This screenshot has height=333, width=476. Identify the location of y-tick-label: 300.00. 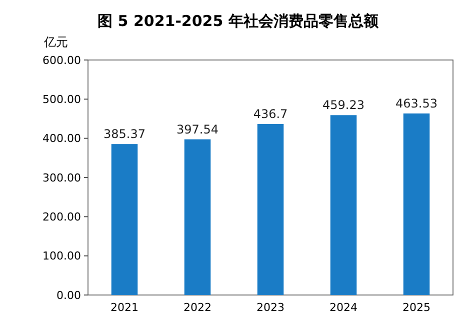
(61, 177).